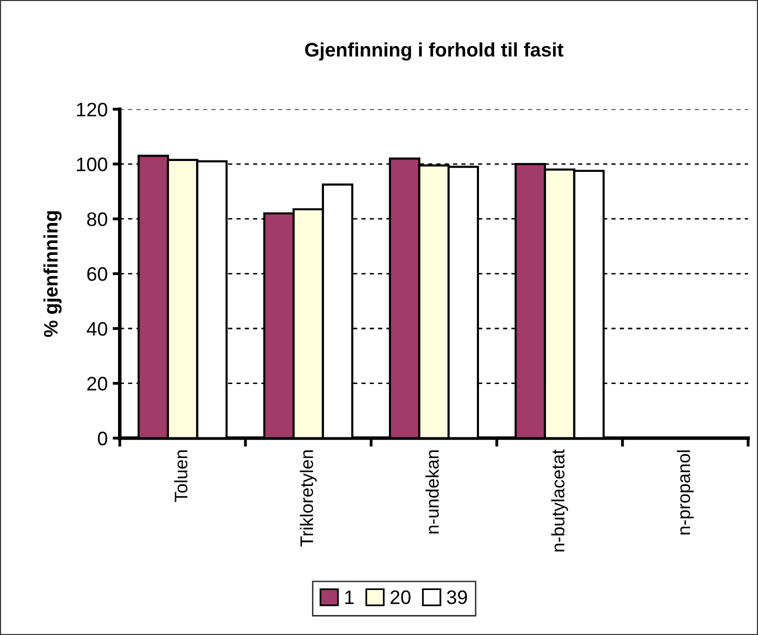  What do you see at coordinates (52, 274) in the screenshot?
I see `y-axis-title: % gjenfinning` at bounding box center [52, 274].